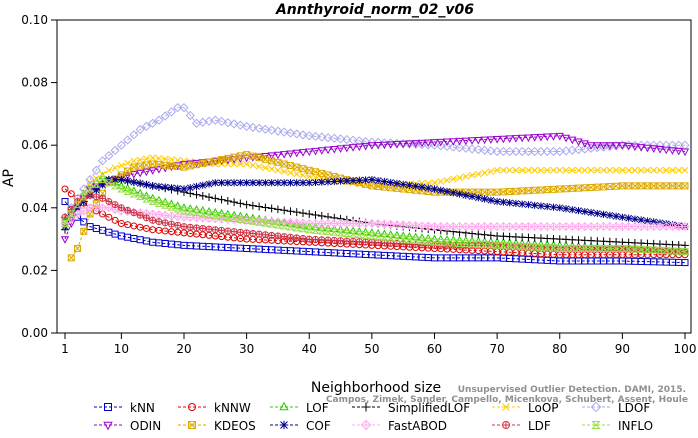 The width and height of the screenshot is (698, 438). What do you see at coordinates (429, 408) in the screenshot?
I see `legend-label-simplifiedlof: SimplifiedLOF` at bounding box center [429, 408].